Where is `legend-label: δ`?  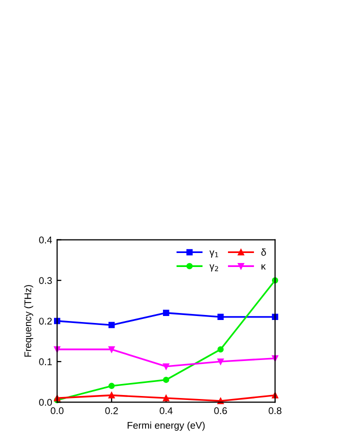
legend-label: δ is located at coordinates (263, 252).